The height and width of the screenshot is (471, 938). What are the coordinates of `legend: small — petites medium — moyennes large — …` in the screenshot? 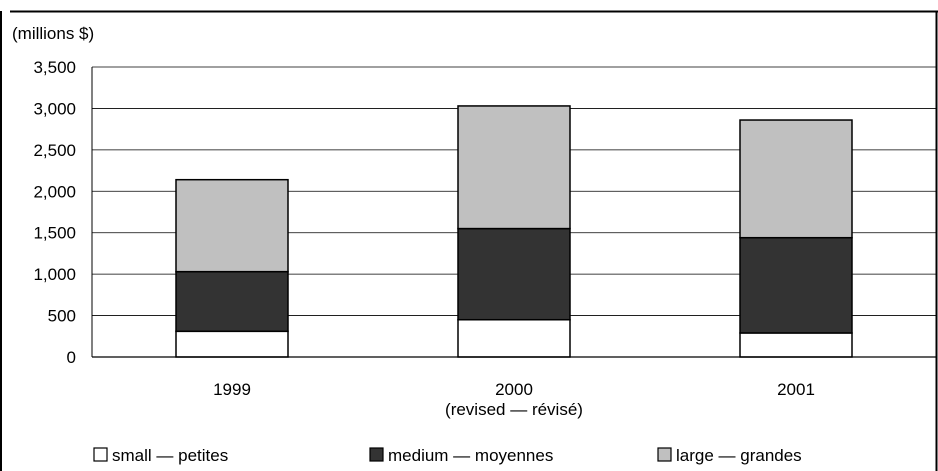 It's located at (447, 455).